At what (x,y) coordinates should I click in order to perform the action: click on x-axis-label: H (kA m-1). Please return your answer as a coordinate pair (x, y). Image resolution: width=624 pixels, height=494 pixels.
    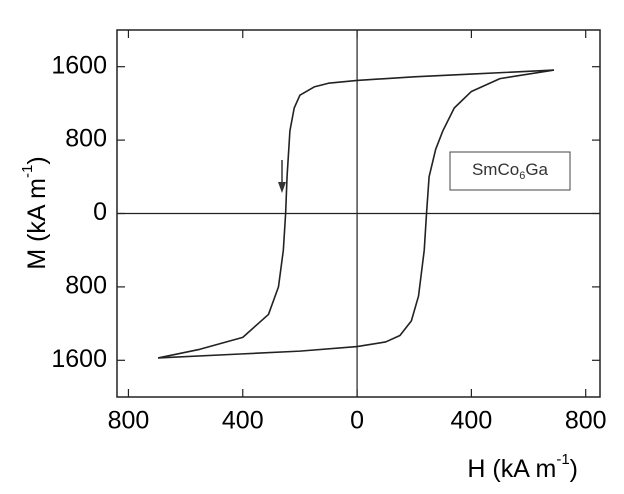
    Looking at the image, I should click on (522, 467).